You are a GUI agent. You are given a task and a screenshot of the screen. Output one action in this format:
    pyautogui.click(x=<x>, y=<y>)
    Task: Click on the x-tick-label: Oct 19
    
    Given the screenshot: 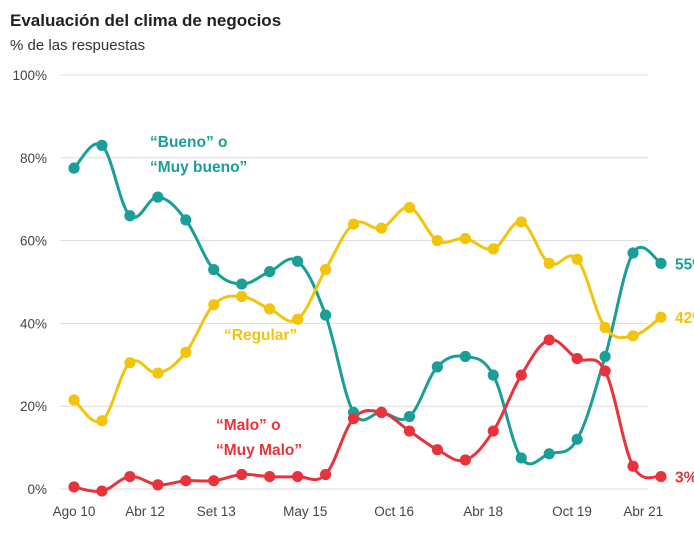 What is the action you would take?
    pyautogui.click(x=572, y=511)
    